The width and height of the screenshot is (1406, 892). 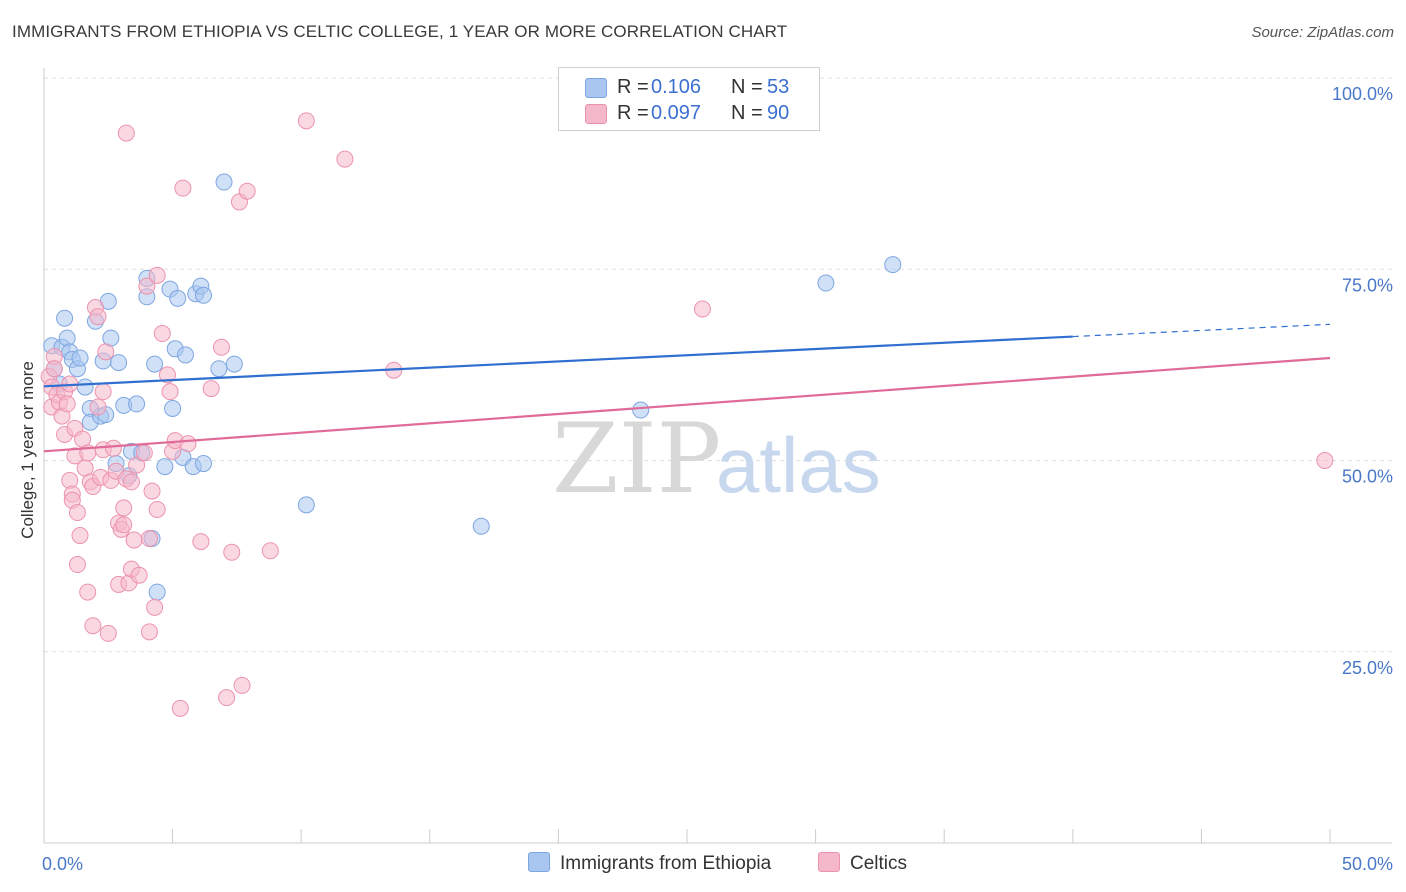 What do you see at coordinates (778, 87) in the screenshot?
I see `legend-n-value-ethiopia: 53` at bounding box center [778, 87].